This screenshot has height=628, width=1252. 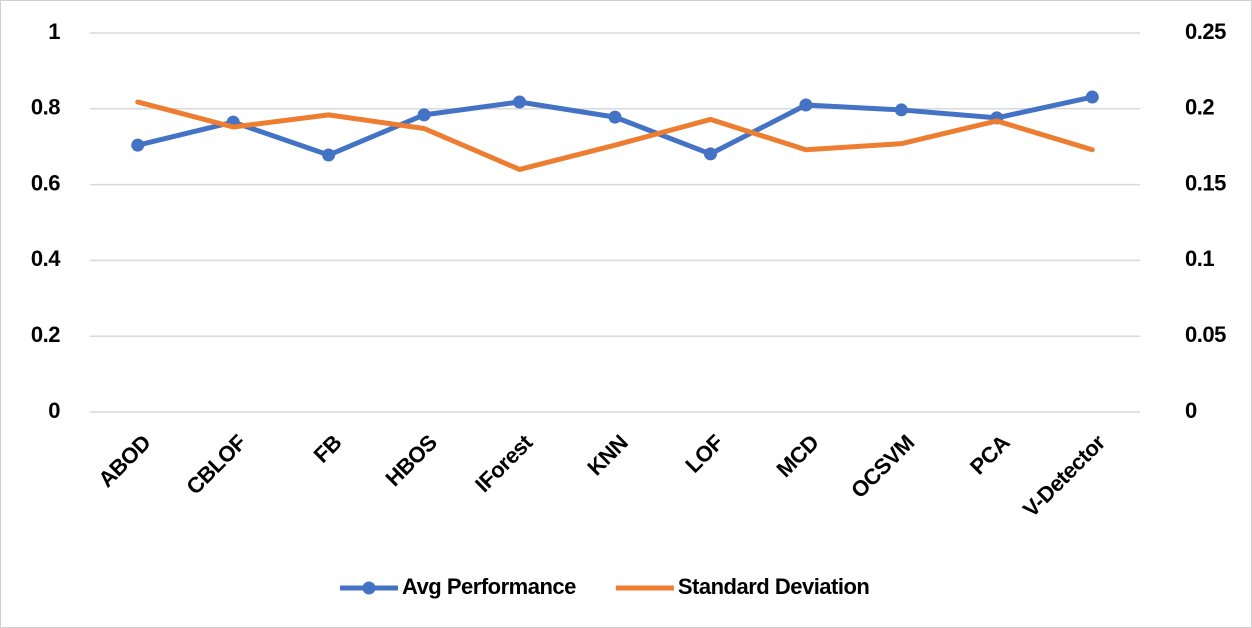 What do you see at coordinates (774, 586) in the screenshot?
I see `legend-label: Standard Deviation` at bounding box center [774, 586].